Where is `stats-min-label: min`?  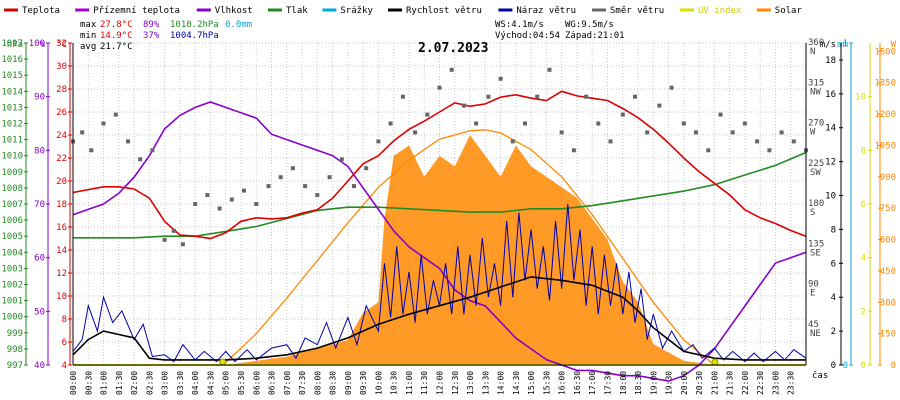 stats-min-label: min is located at coordinates (88, 36).